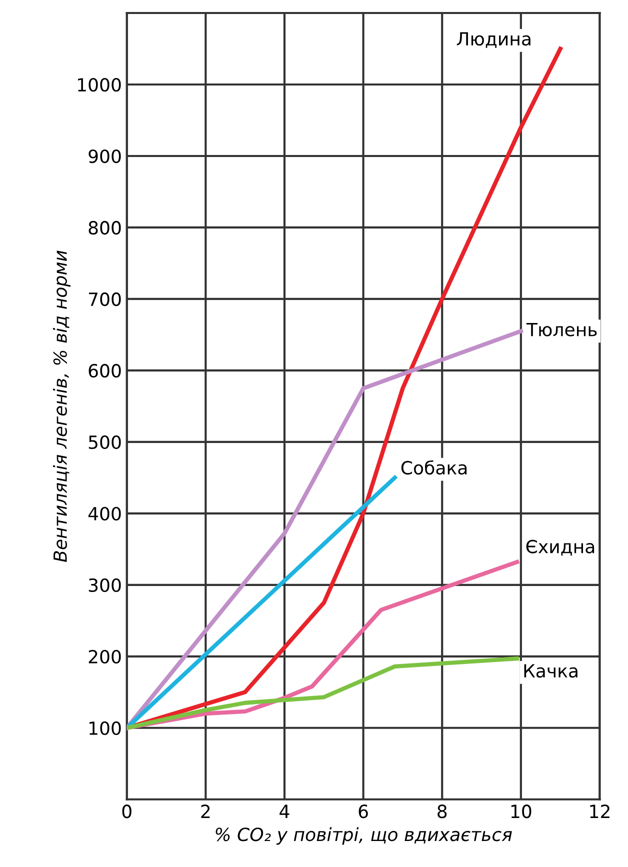 Image resolution: width=628 pixels, height=867 pixels. I want to click on y-tick-label: 300, so click(104, 585).